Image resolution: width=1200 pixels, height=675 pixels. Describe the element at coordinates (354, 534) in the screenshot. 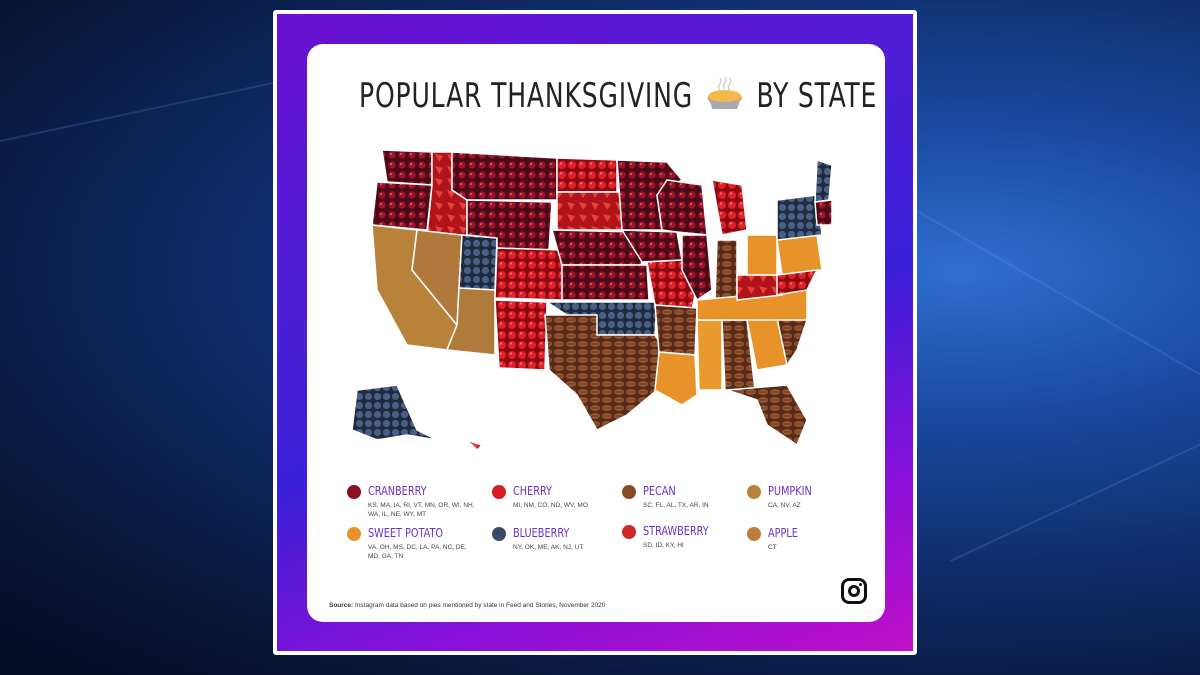

I see `sweet-potato-icon` at that location.